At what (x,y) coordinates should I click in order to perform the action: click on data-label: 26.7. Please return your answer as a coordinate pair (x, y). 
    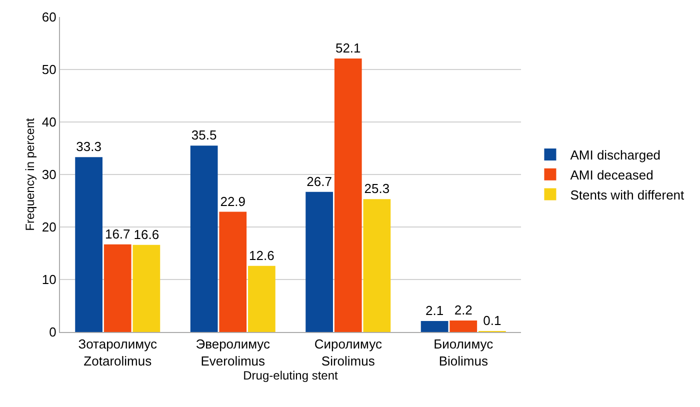
    Looking at the image, I should click on (319, 181).